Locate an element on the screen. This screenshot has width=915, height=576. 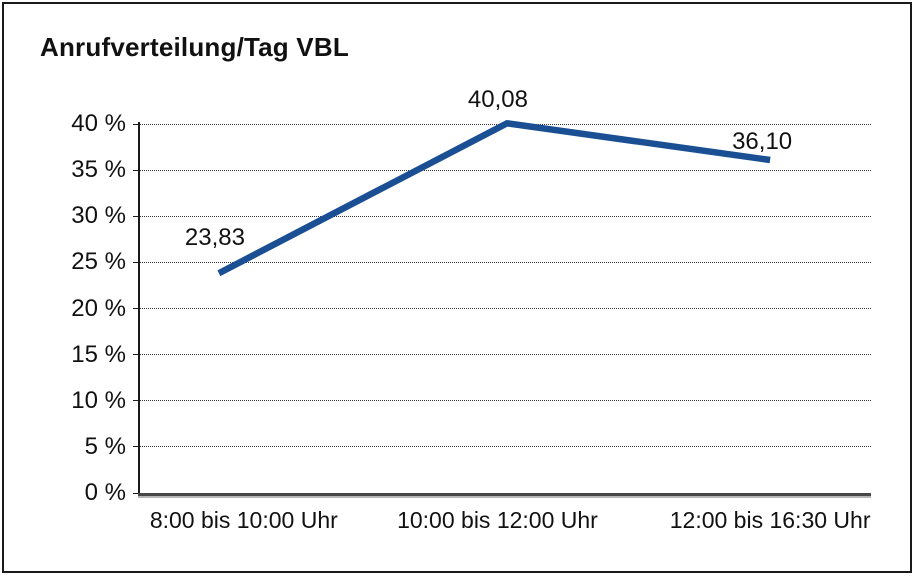
y-axis-label: 40 % is located at coordinates (98, 123).